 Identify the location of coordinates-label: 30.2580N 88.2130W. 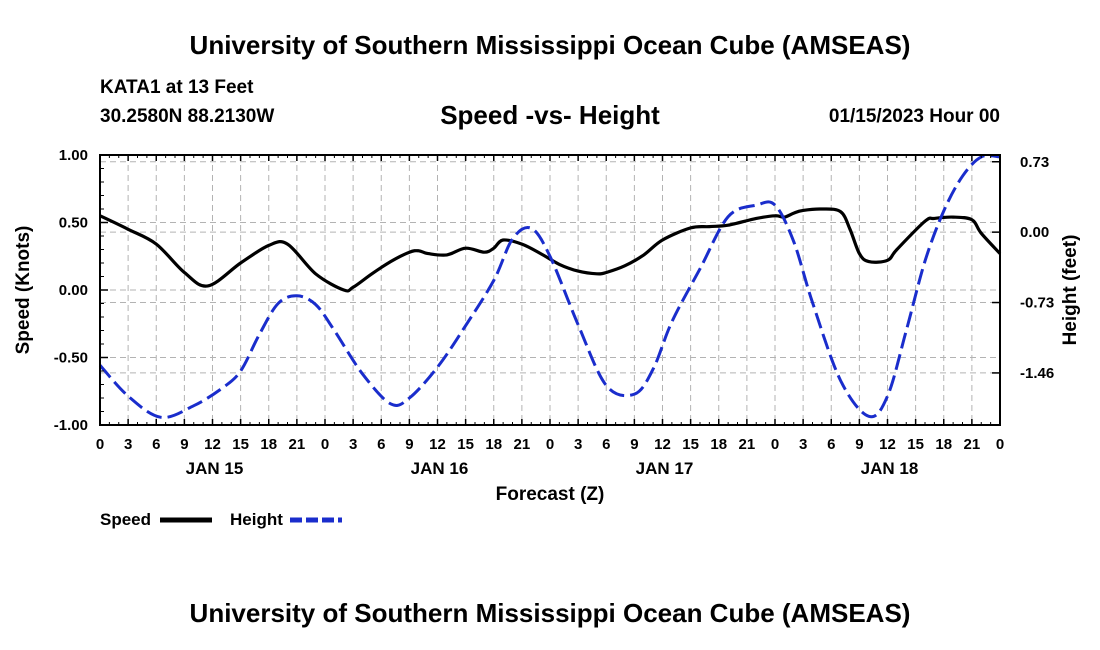
(187, 116).